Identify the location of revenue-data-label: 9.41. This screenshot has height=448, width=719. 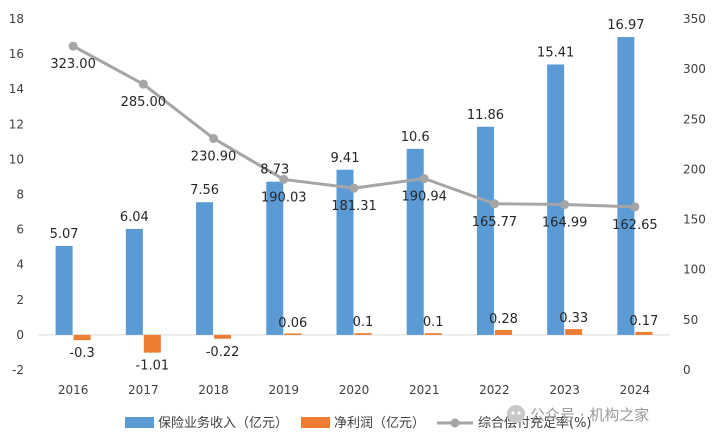
(345, 158).